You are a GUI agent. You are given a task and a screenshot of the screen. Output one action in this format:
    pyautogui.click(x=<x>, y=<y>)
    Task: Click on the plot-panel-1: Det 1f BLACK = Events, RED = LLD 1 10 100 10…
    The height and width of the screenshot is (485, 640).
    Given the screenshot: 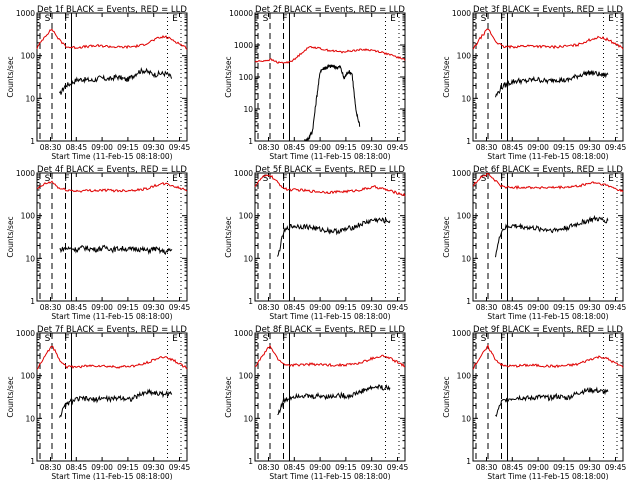 What is the action you would take?
    pyautogui.click(x=98, y=83)
    